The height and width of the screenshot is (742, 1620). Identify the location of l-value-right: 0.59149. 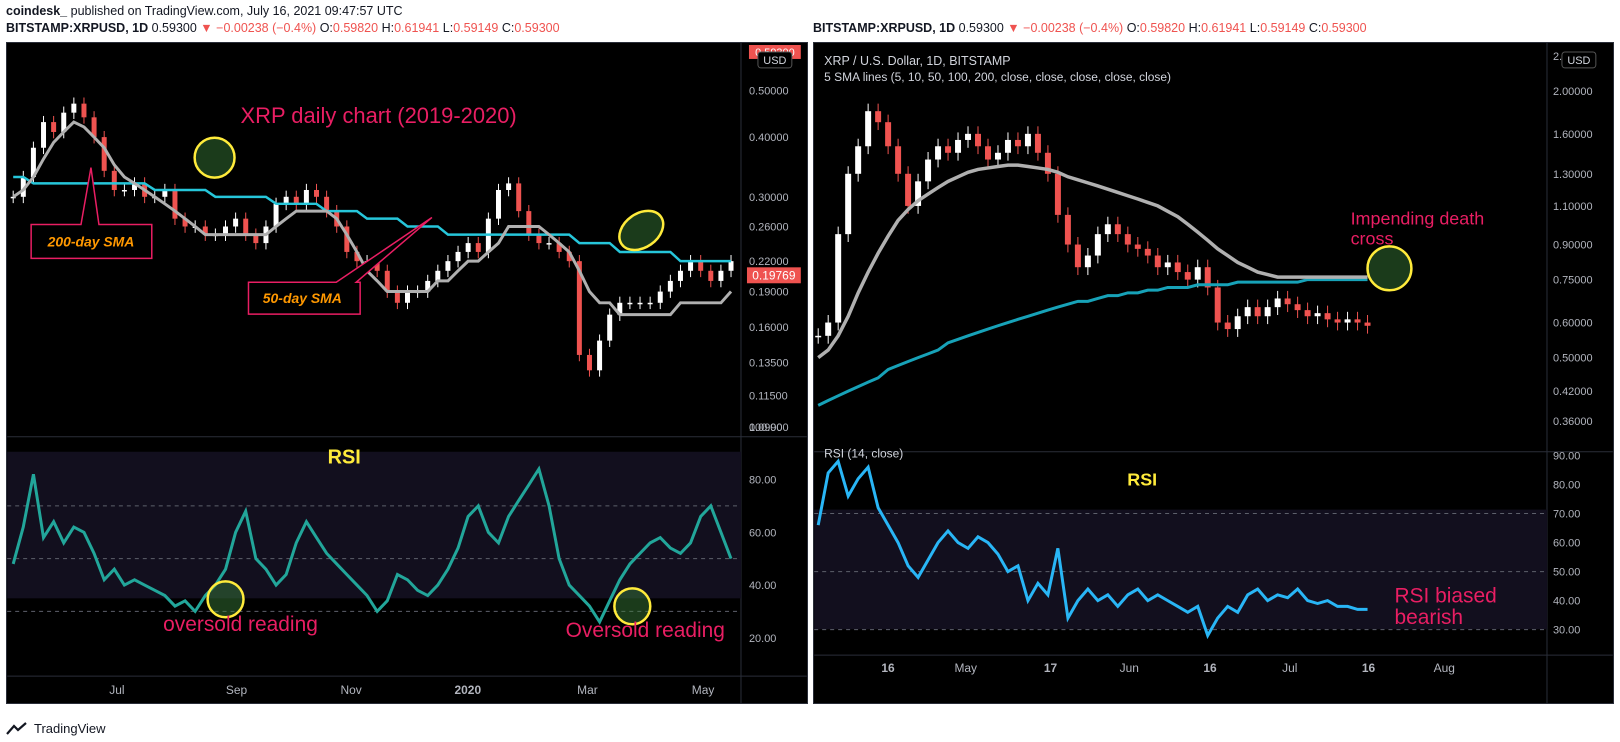
(1283, 28).